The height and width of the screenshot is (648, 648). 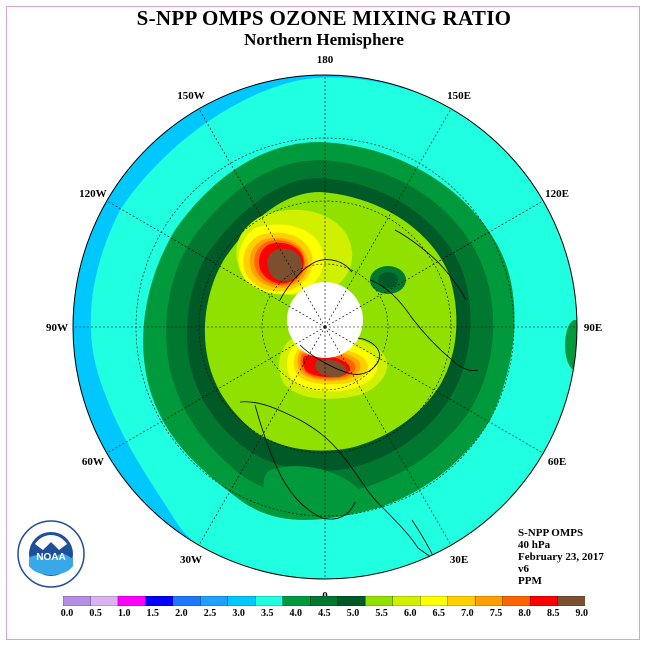 I want to click on longitude-label-5: 60W, so click(x=93, y=462).